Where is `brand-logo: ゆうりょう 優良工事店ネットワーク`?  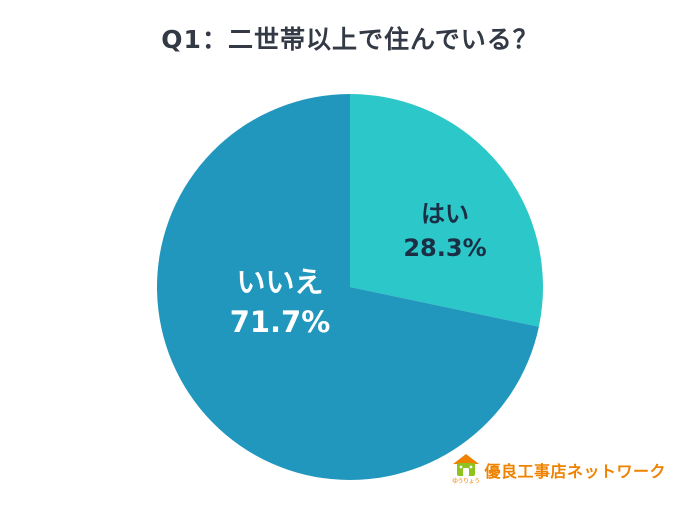 brand-logo: ゆうりょう 優良工事店ネットワーク is located at coordinates (559, 469).